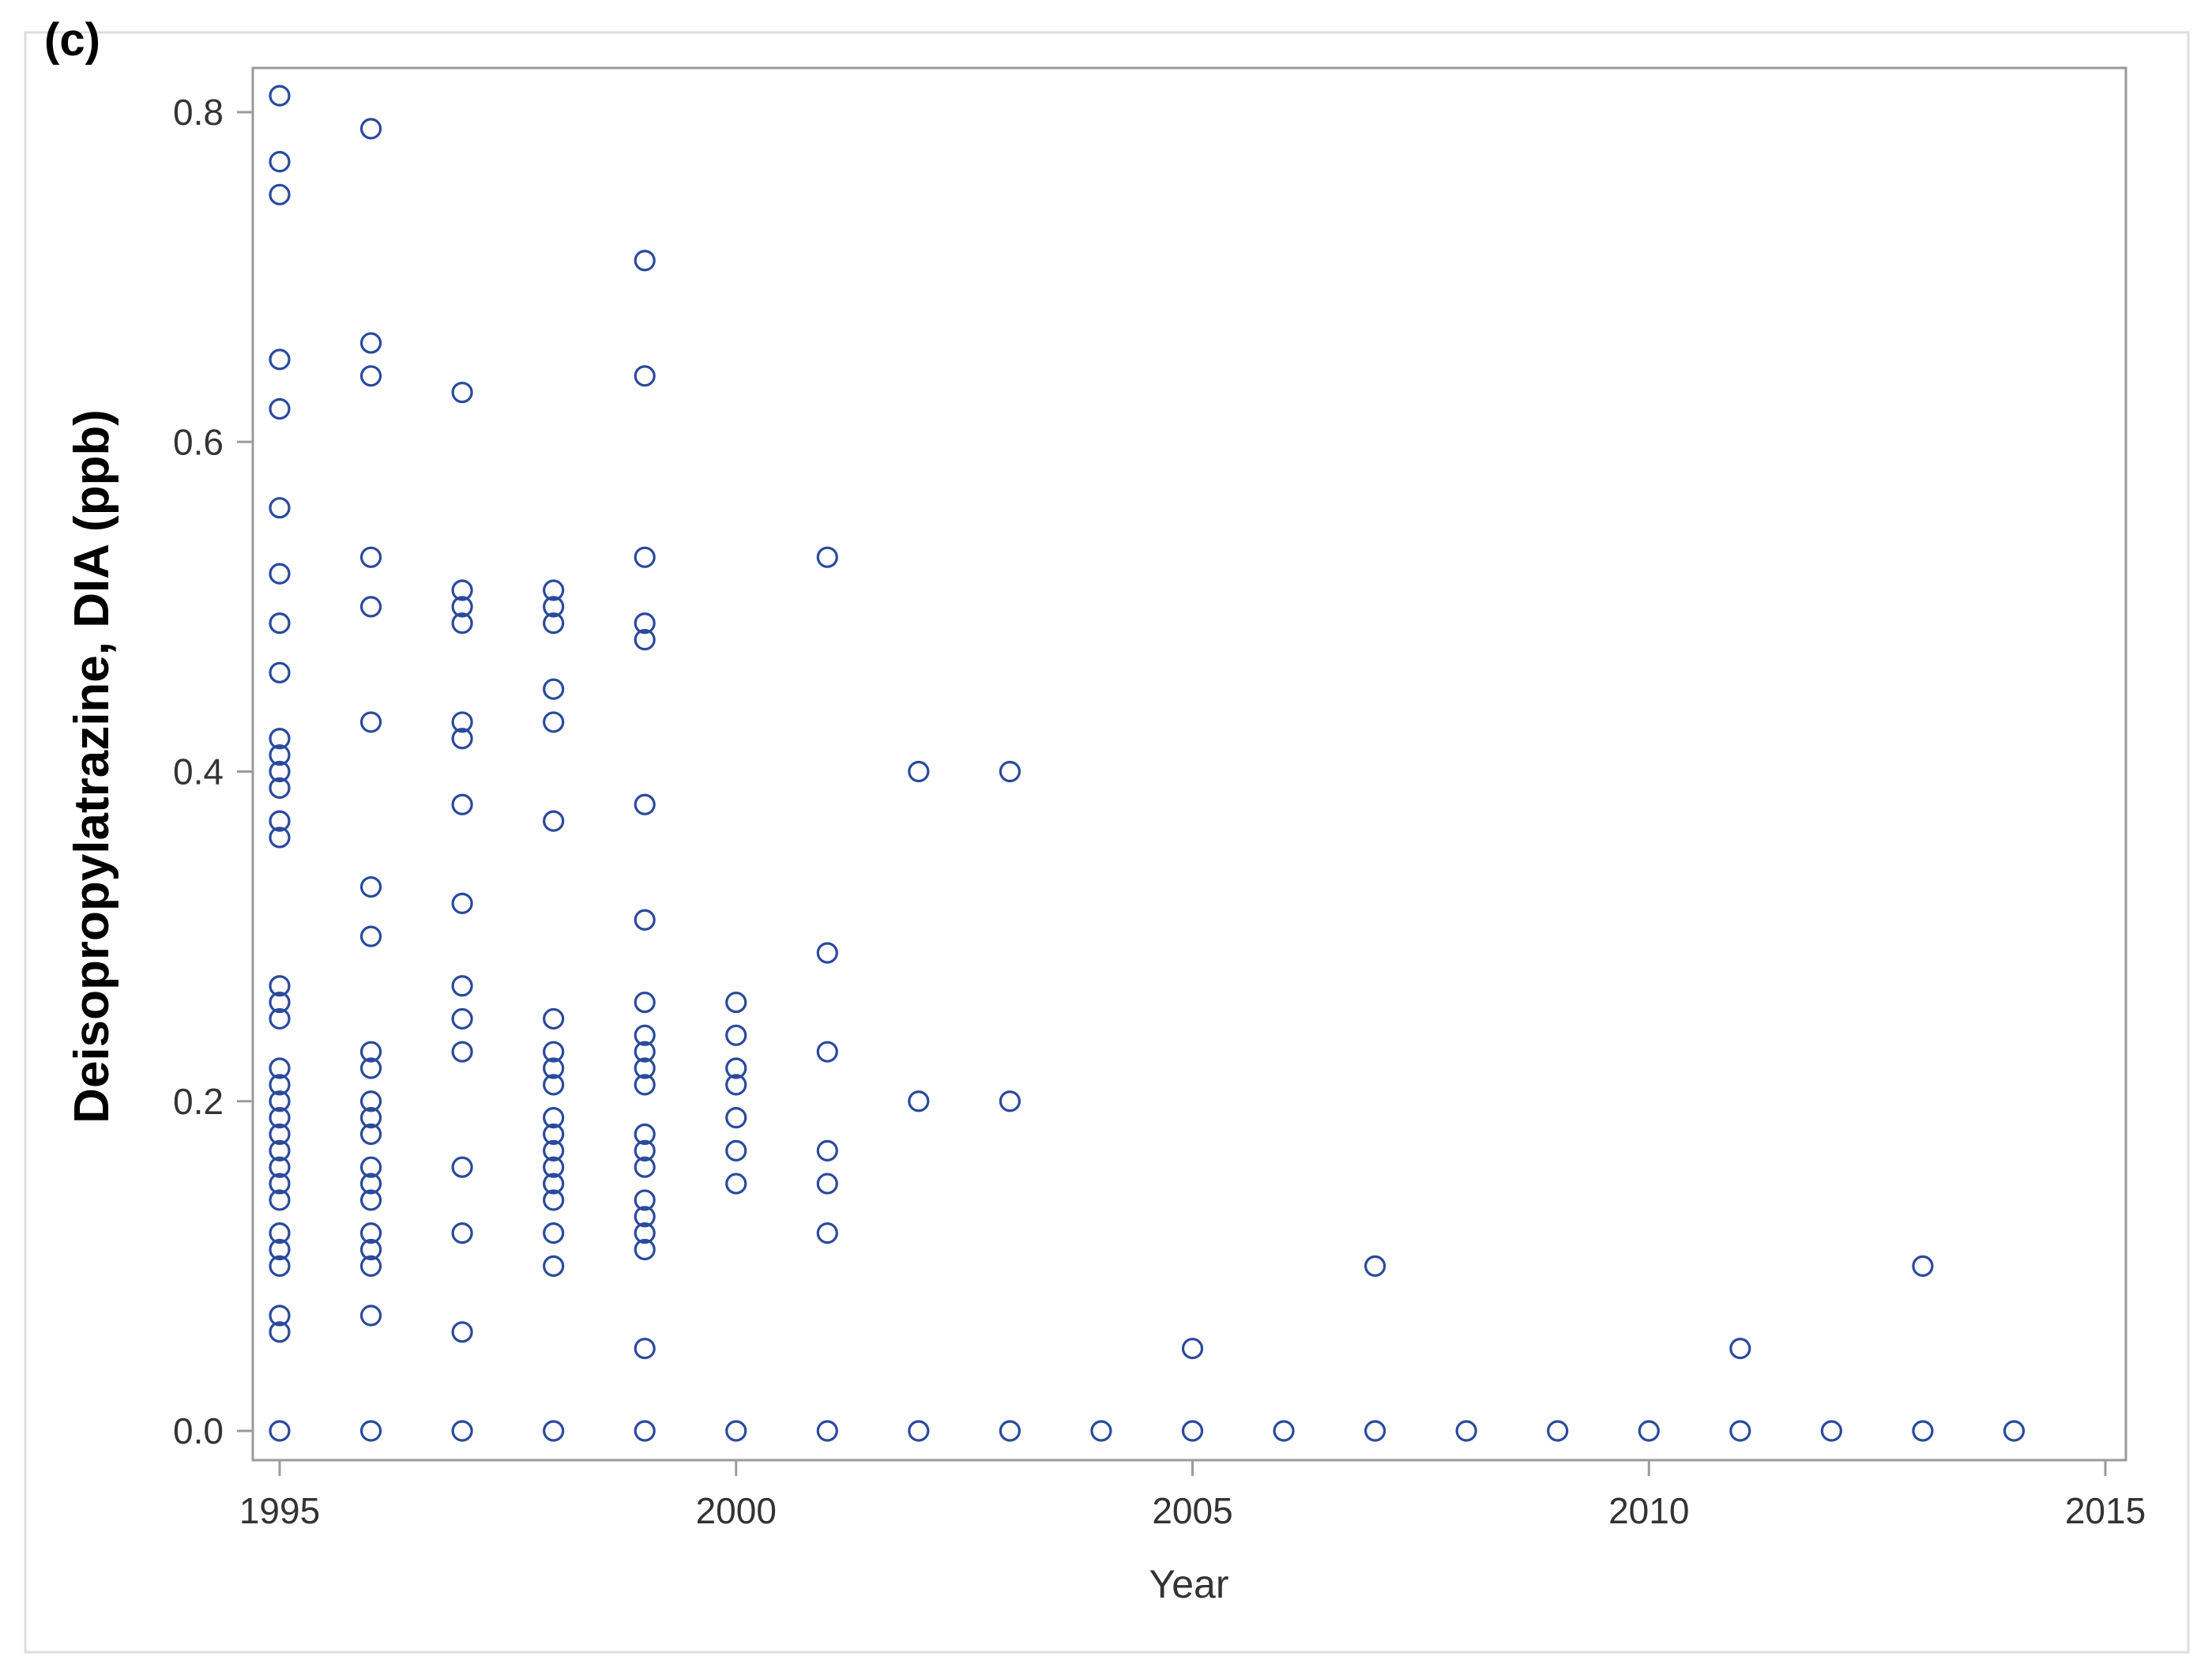  What do you see at coordinates (199, 112) in the screenshot?
I see `y-tick-label: 0.8` at bounding box center [199, 112].